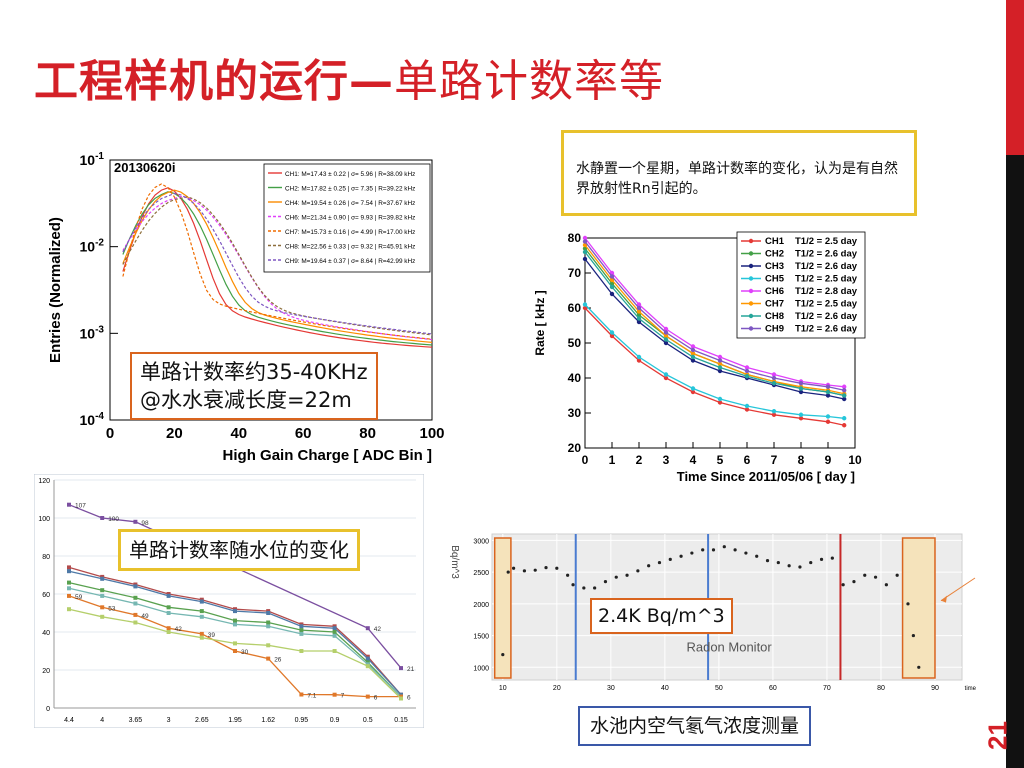 This screenshot has width=1024, height=768. I want to click on data-label: 6, so click(409, 698).